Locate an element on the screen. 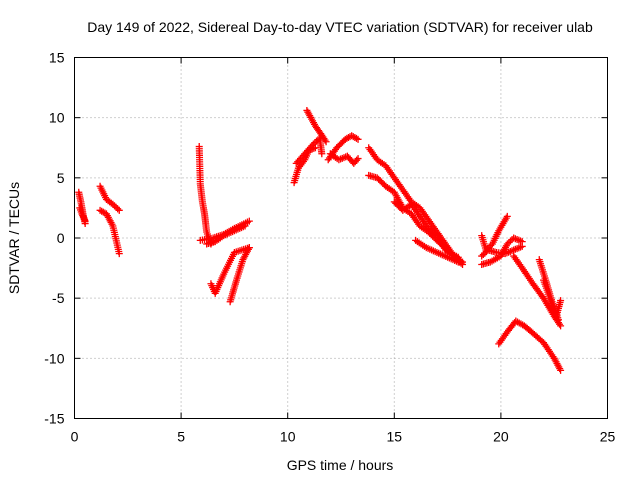 This screenshot has width=640, height=480. y-tick-label: 15 is located at coordinates (57, 58).